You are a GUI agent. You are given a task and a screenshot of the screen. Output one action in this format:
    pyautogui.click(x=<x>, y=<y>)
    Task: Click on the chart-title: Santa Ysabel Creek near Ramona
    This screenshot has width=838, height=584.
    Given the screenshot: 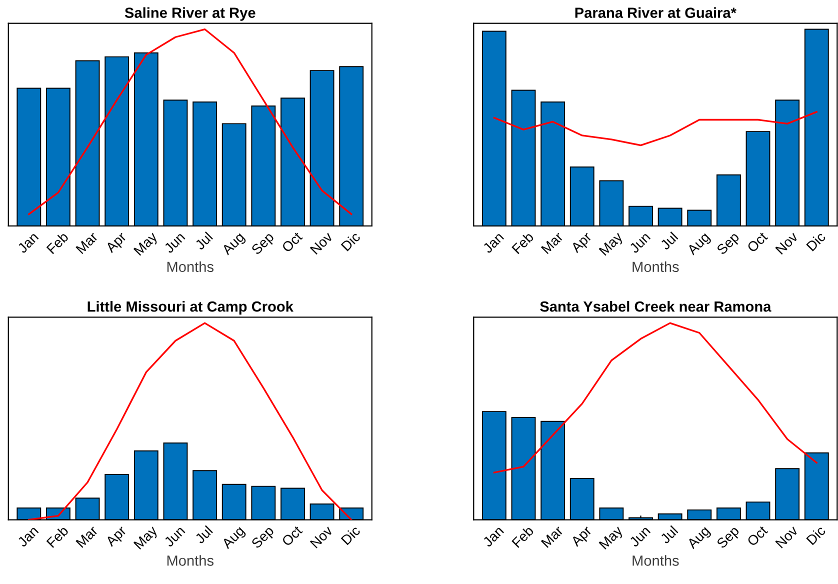 What is the action you would take?
    pyautogui.click(x=656, y=306)
    